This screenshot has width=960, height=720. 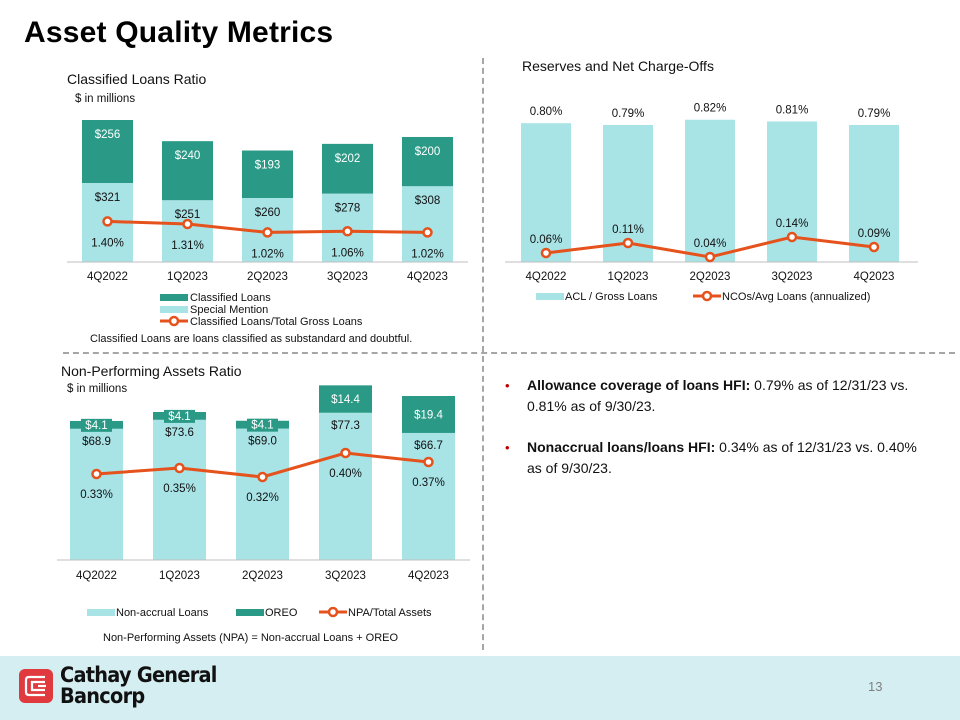 I want to click on label-acl-gross-loans: 0.81%, so click(x=792, y=110).